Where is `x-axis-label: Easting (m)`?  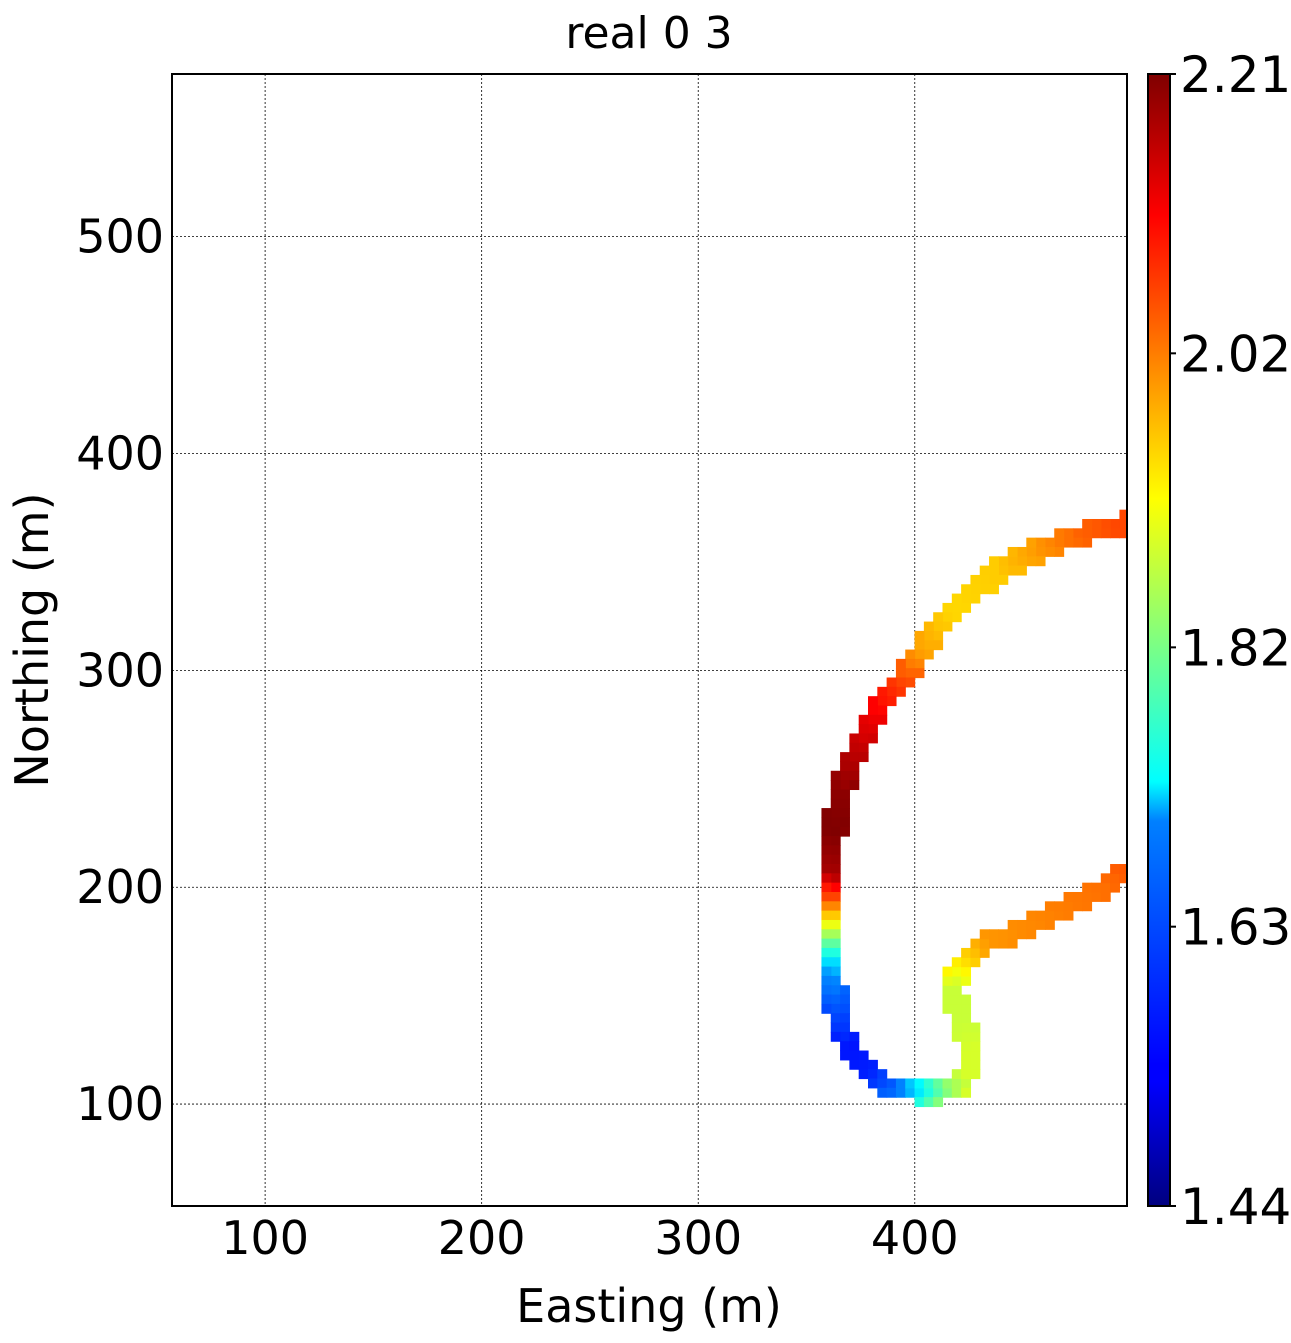
x-axis-label: Easting (m) is located at coordinates (649, 1306).